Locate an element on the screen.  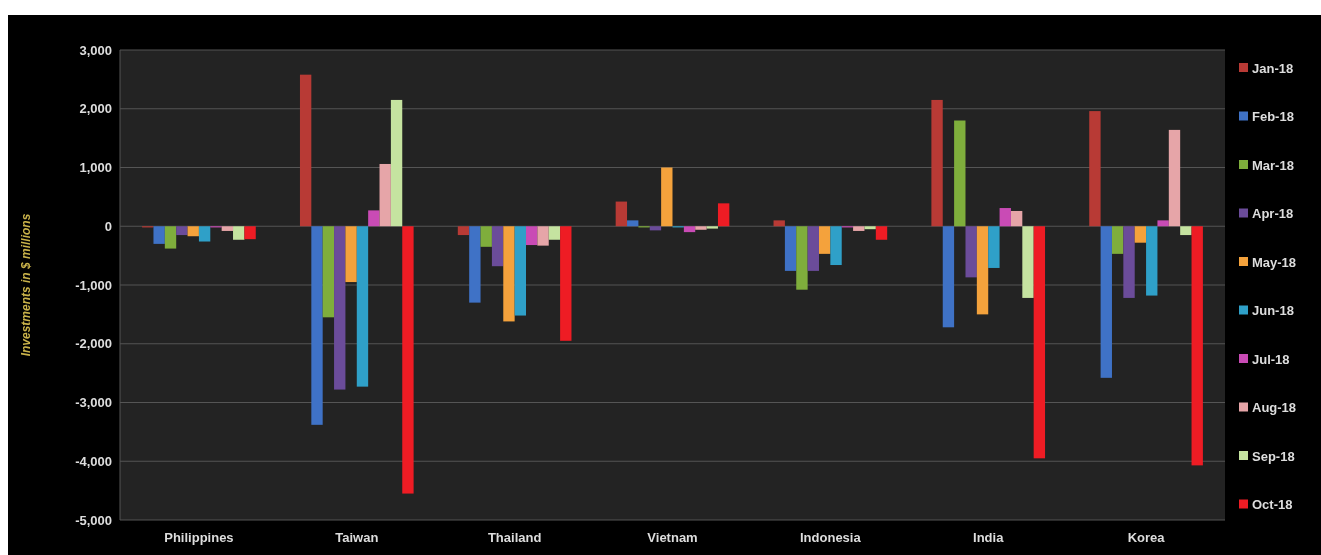
x-tick-label: Korea is located at coordinates (1146, 537).